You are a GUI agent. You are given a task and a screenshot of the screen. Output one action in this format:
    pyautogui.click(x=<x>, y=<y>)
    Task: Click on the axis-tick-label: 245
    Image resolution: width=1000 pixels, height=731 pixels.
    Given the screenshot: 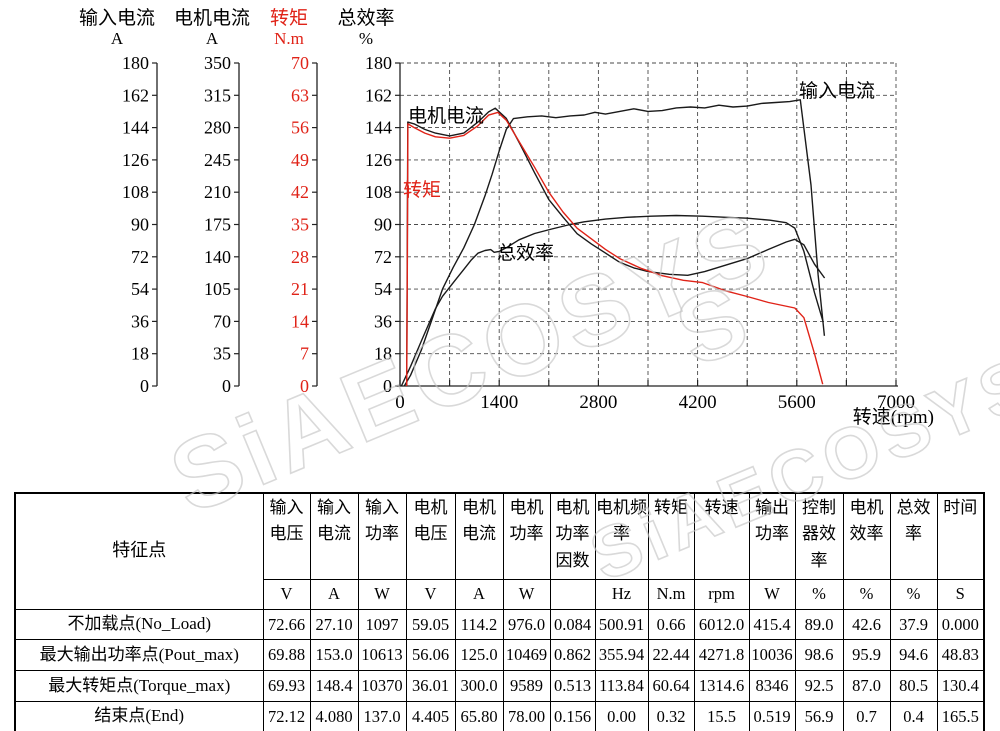 What is the action you would take?
    pyautogui.click(x=217, y=160)
    